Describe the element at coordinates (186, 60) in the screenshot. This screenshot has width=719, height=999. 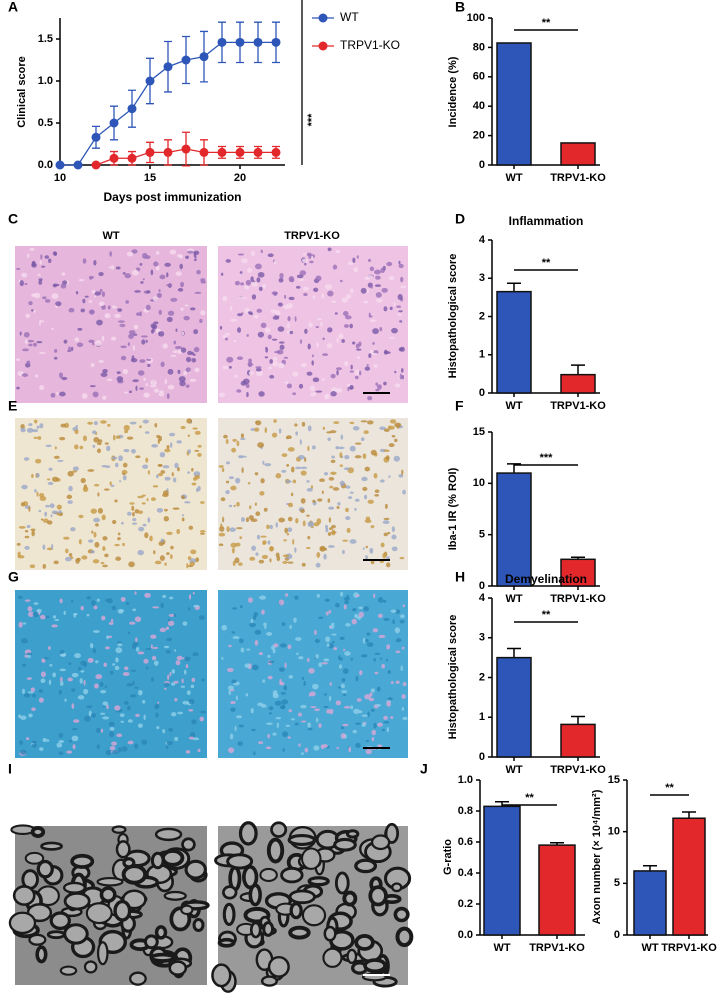
I see `point` at that location.